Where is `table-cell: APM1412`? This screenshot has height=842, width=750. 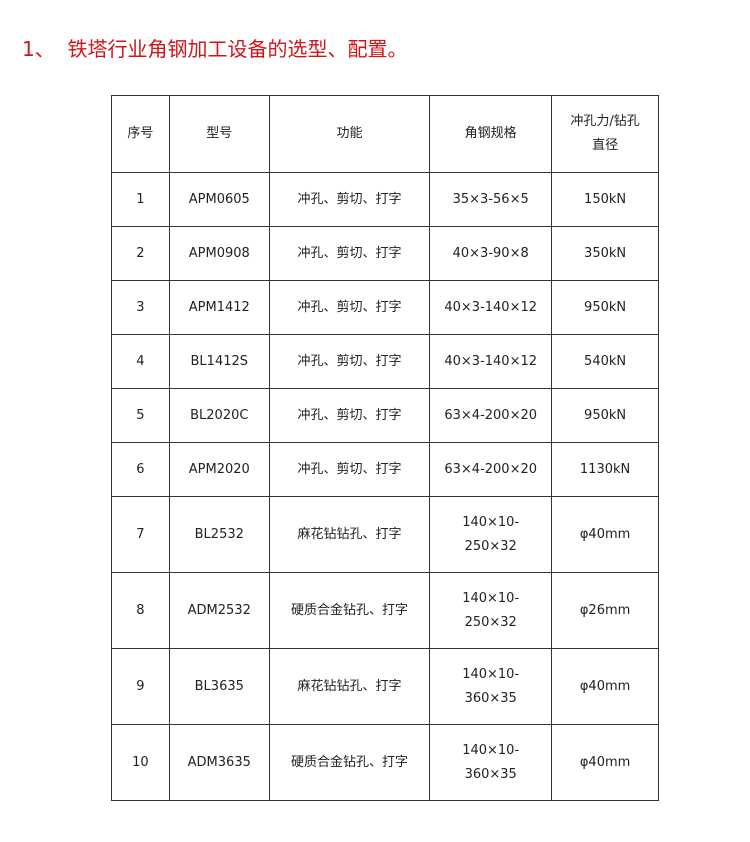 table-cell: APM1412 is located at coordinates (219, 307).